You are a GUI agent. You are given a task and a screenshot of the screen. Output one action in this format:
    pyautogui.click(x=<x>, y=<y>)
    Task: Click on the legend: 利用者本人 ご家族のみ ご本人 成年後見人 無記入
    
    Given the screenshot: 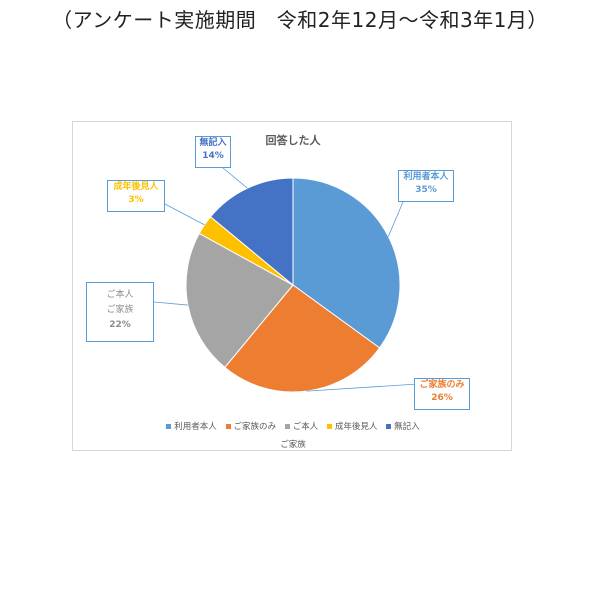 What is the action you would take?
    pyautogui.click(x=293, y=426)
    